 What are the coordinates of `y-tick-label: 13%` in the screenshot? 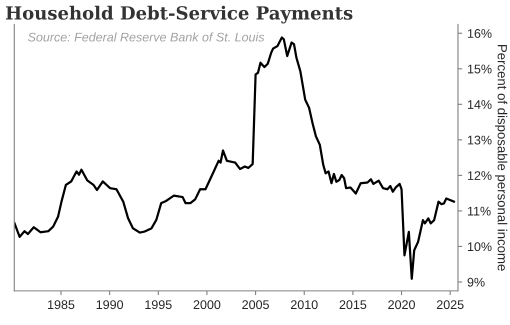 It's located at (480, 140).